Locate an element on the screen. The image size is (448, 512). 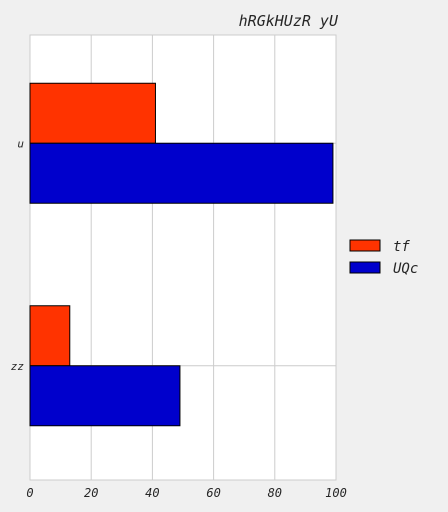
x-tick-label: 60 is located at coordinates (213, 493).